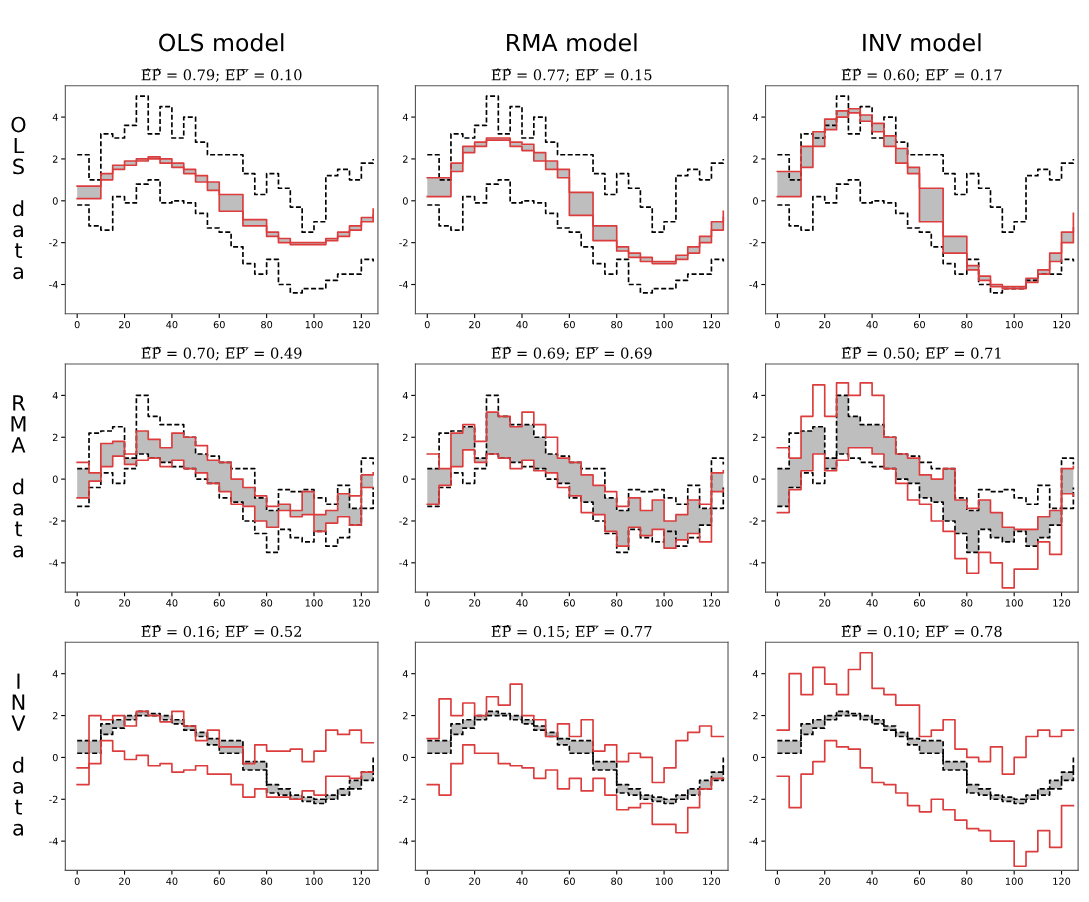 Image resolution: width=1089 pixels, height=902 pixels. What do you see at coordinates (921, 75) in the screenshot?
I see `chart-title: E̅̂P̅̂ = 0.60; E̅P̅′̅ = 0.17` at bounding box center [921, 75].